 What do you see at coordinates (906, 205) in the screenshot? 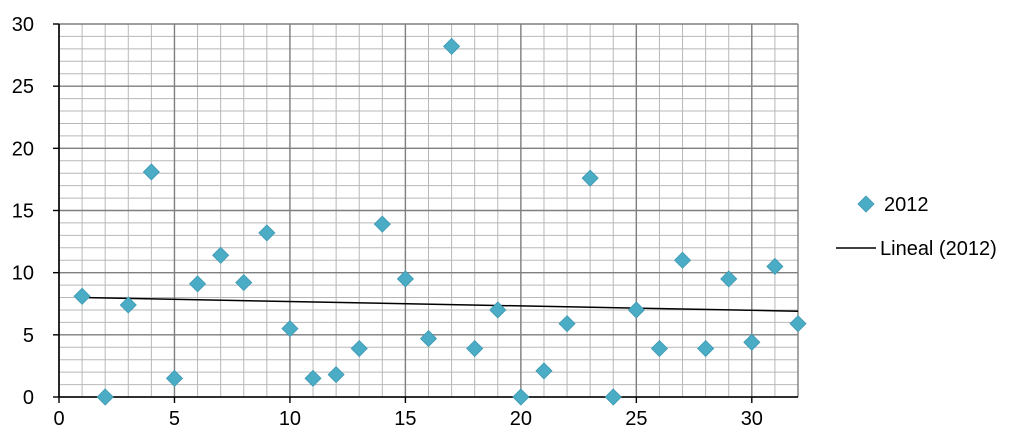
I see `legend-label-2012: 2012` at bounding box center [906, 205].